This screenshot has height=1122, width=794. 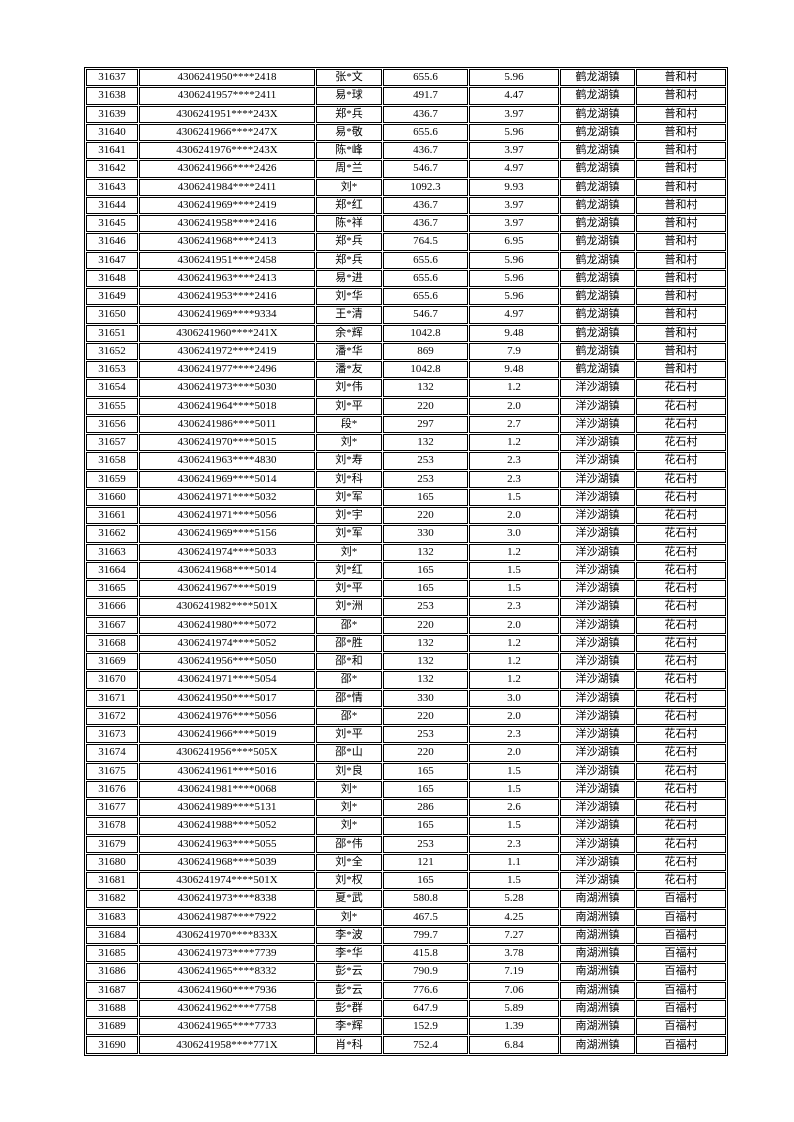 I want to click on cell-masked-id-number: 4306241965****7733, so click(x=227, y=1027).